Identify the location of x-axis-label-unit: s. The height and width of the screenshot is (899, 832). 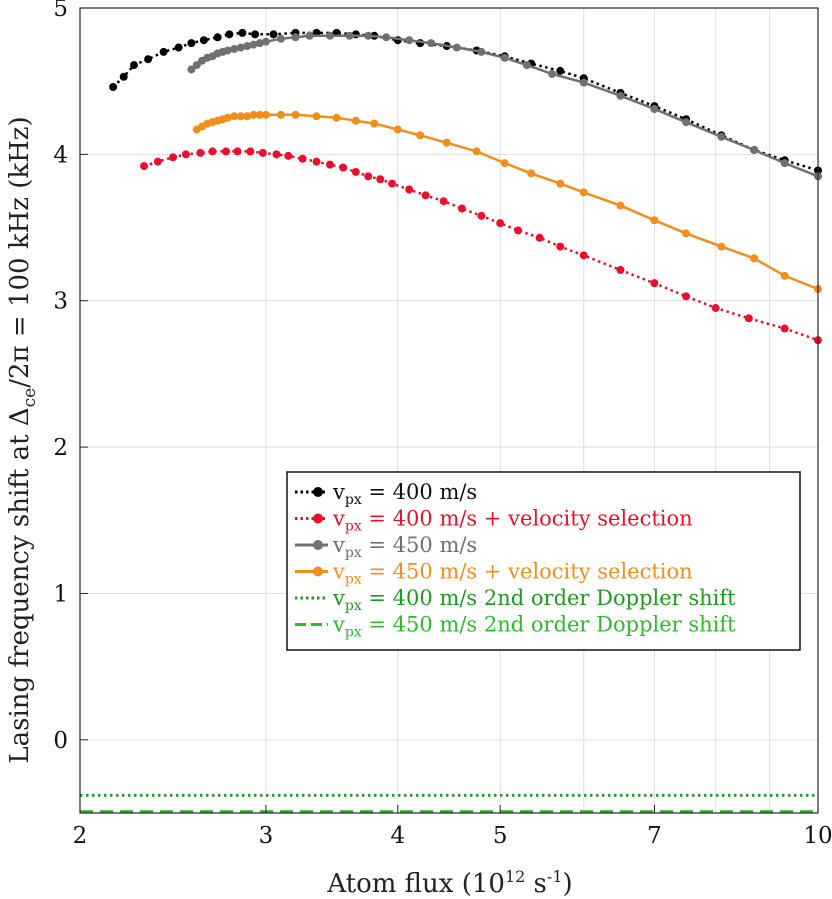
(536, 884).